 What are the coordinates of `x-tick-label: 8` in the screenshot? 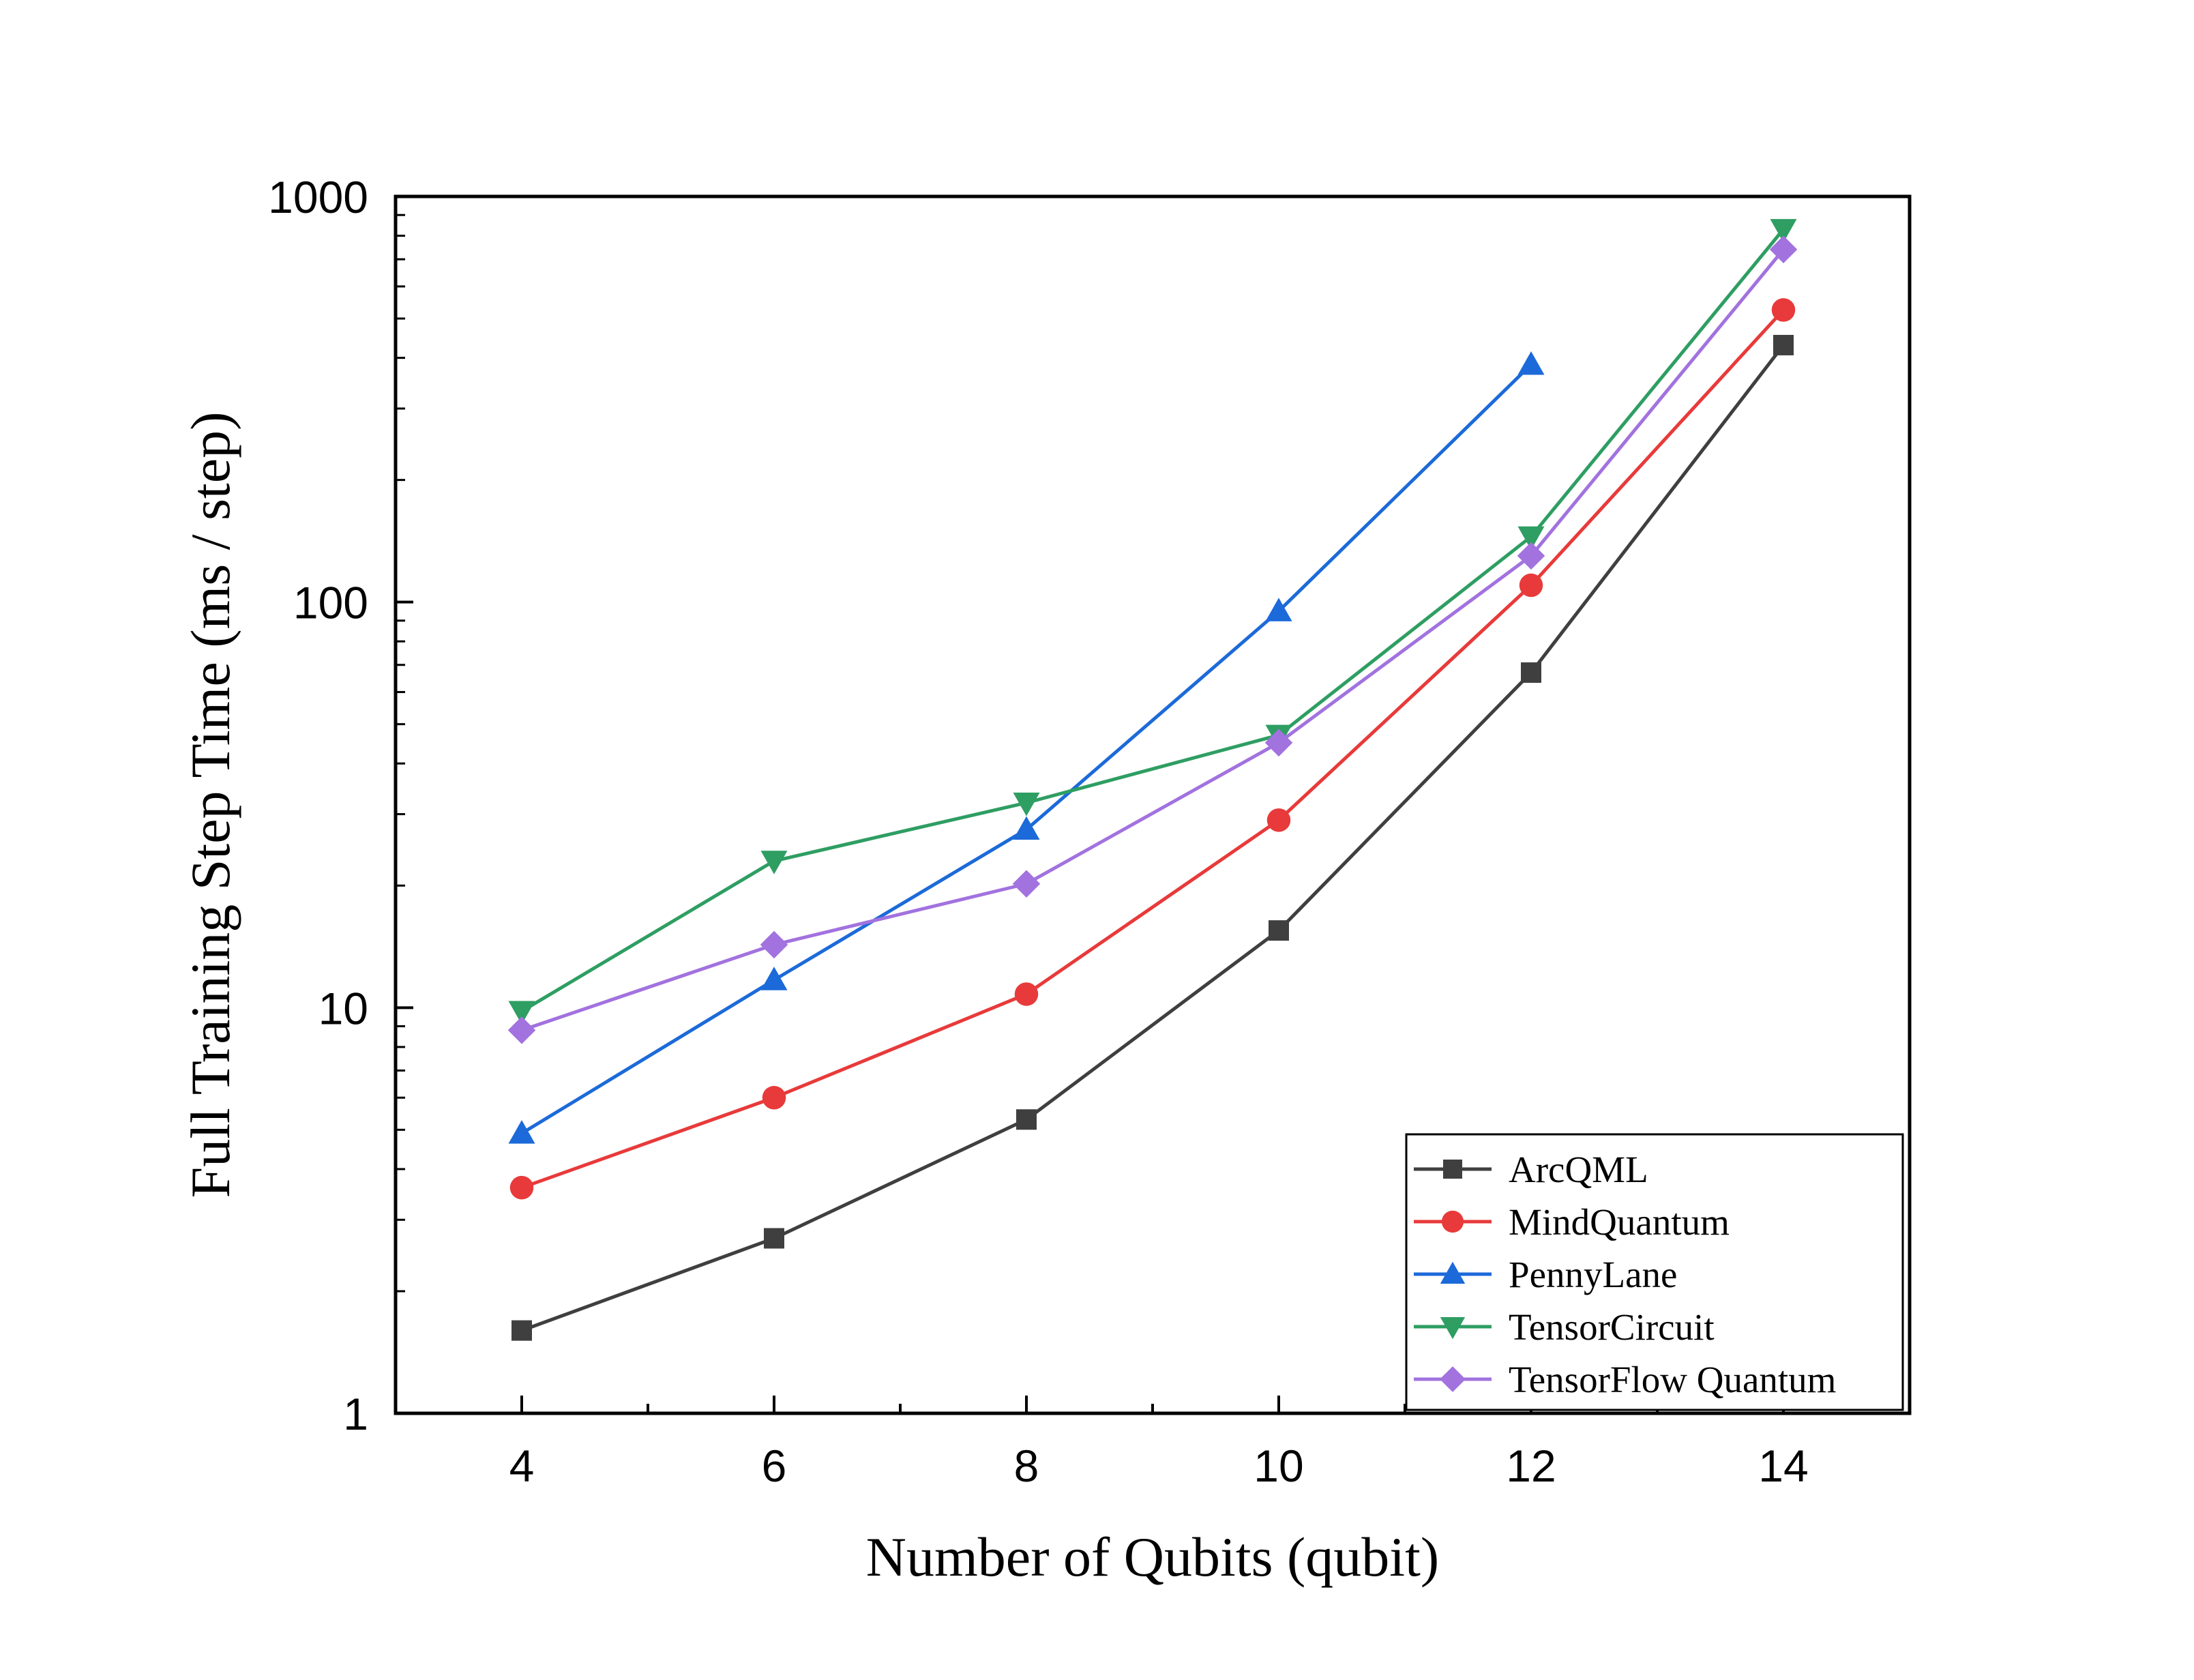 It's located at (1026, 1466).